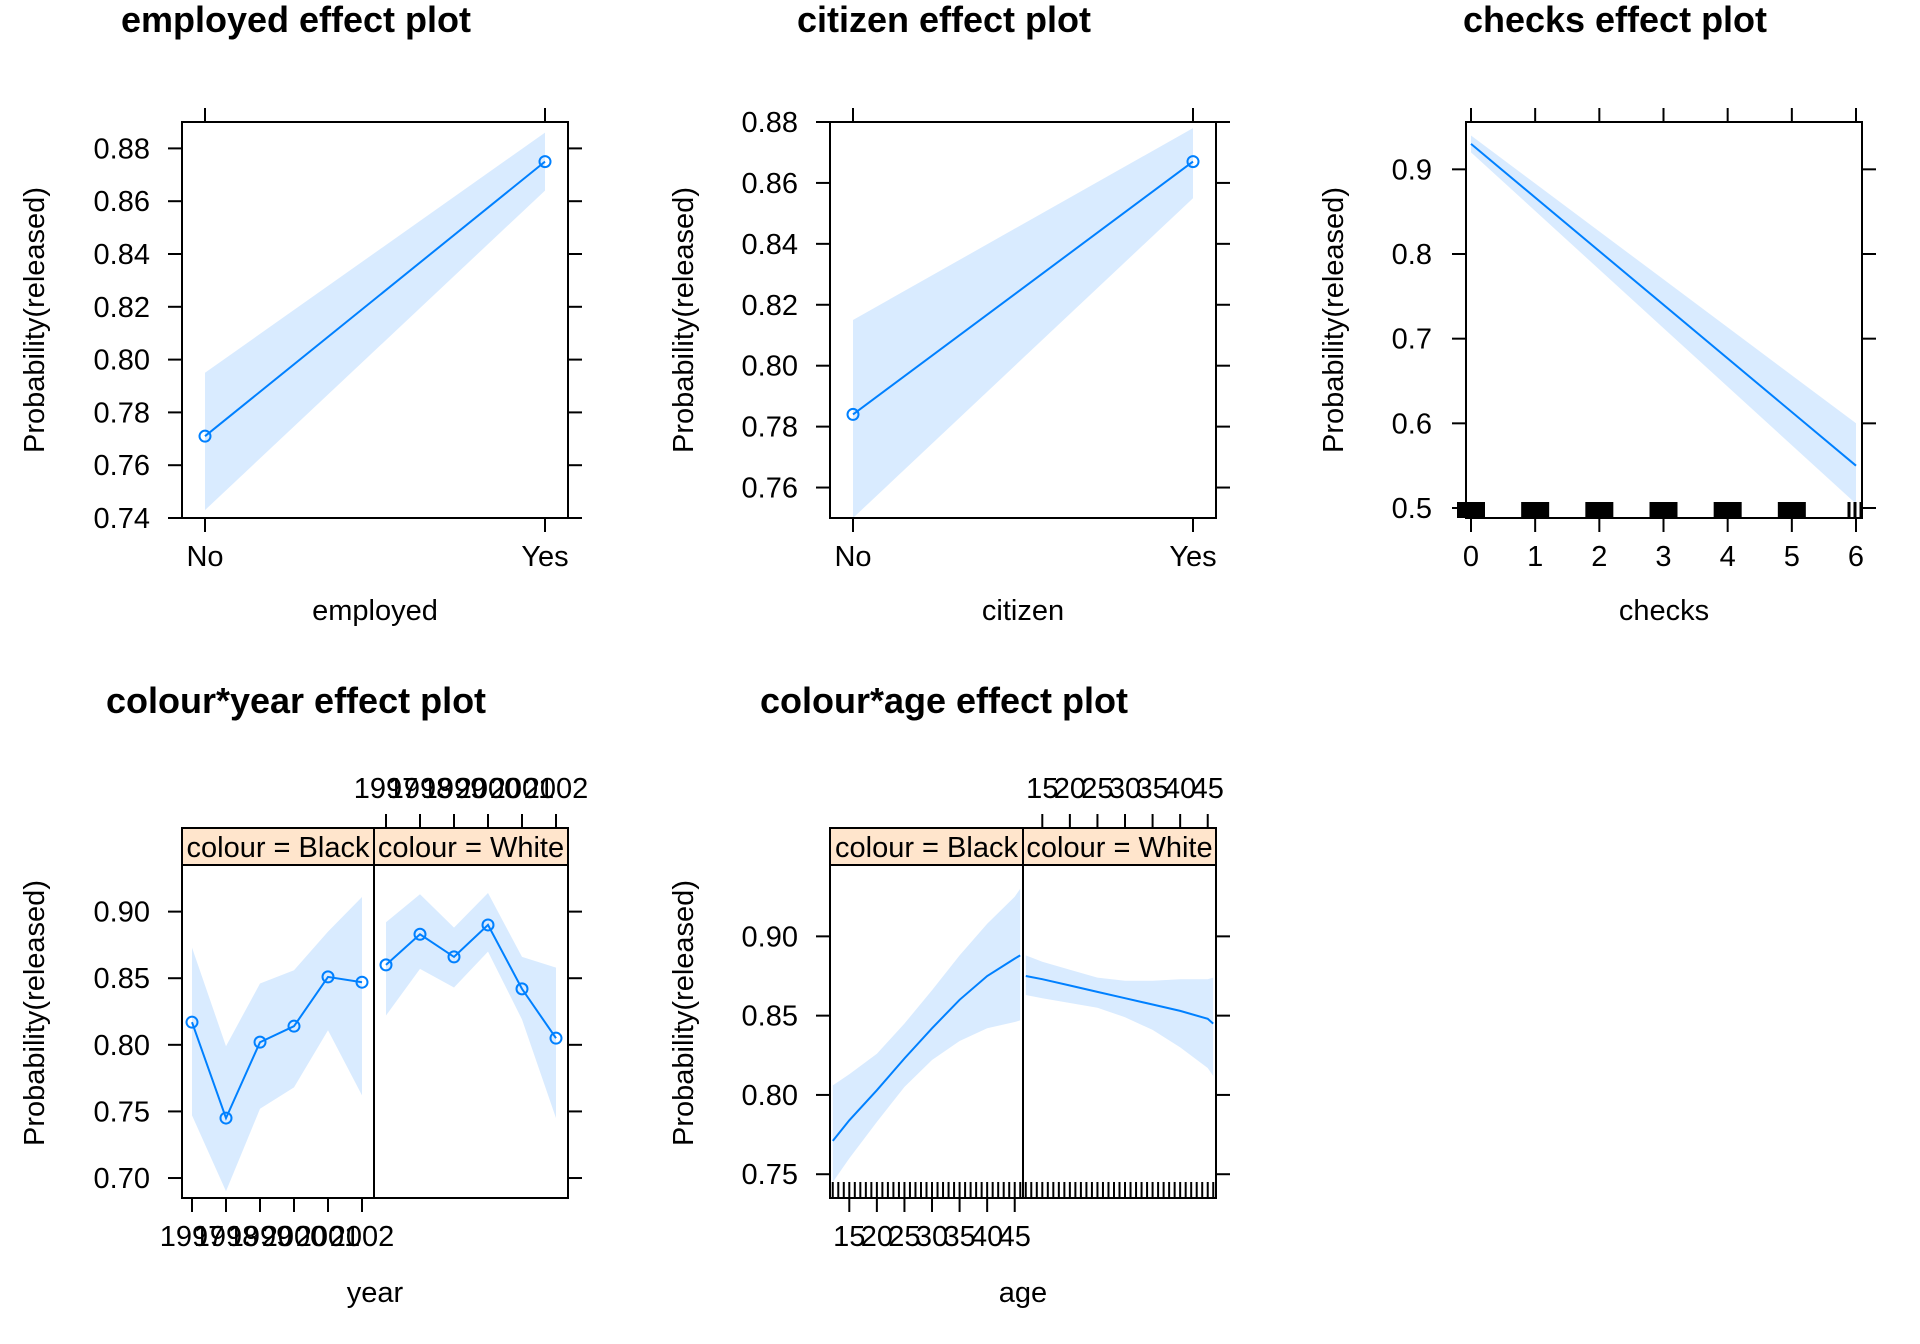 This screenshot has height=1344, width=1920. I want to click on x-tick-label-top: 2001, so click(522, 789).